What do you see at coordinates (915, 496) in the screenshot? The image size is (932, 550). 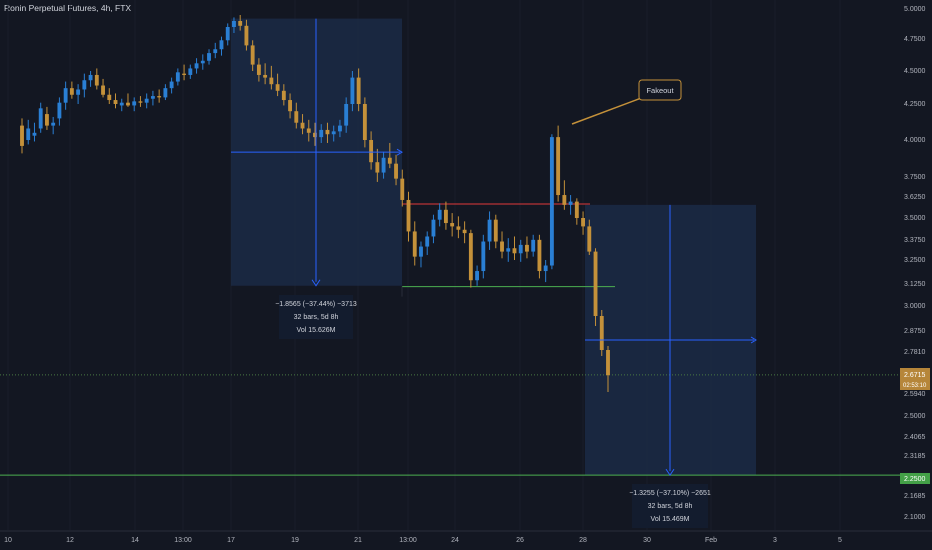 I see `y-tick-label: 2.1685` at bounding box center [915, 496].